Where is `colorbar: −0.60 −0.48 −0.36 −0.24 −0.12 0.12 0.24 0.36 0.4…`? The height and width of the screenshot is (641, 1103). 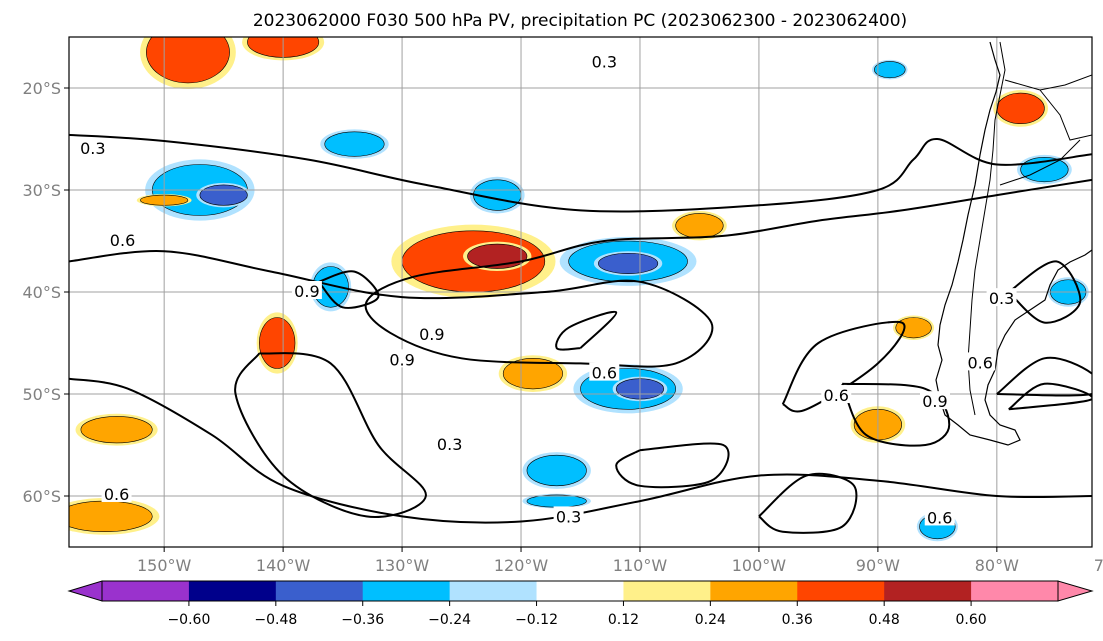 colorbar: −0.60 −0.48 −0.36 −0.24 −0.12 0.12 0.24 0.36 0.4… is located at coordinates (580, 604).